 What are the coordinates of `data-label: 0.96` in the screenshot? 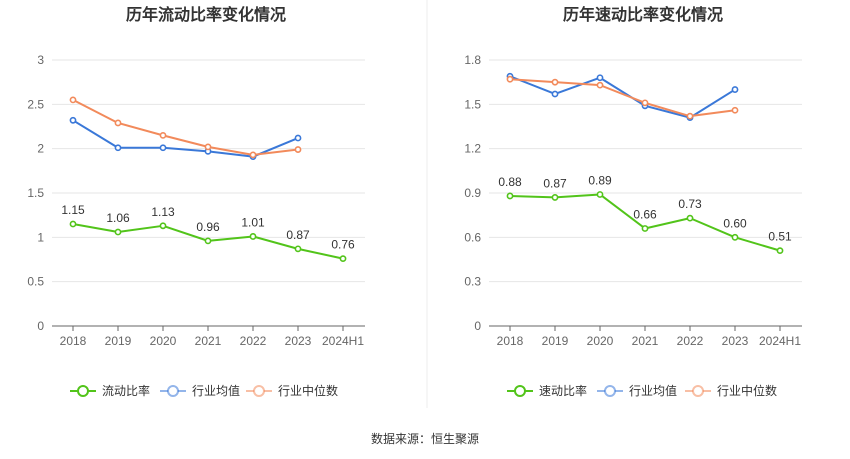 It's located at (208, 227).